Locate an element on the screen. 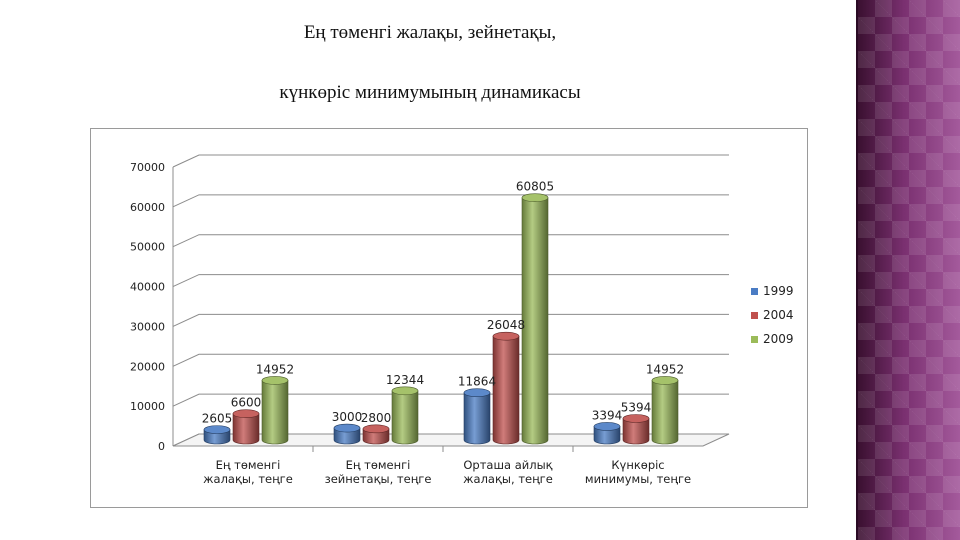 The image size is (960, 540). y-tick-label: 60000 is located at coordinates (147, 207).